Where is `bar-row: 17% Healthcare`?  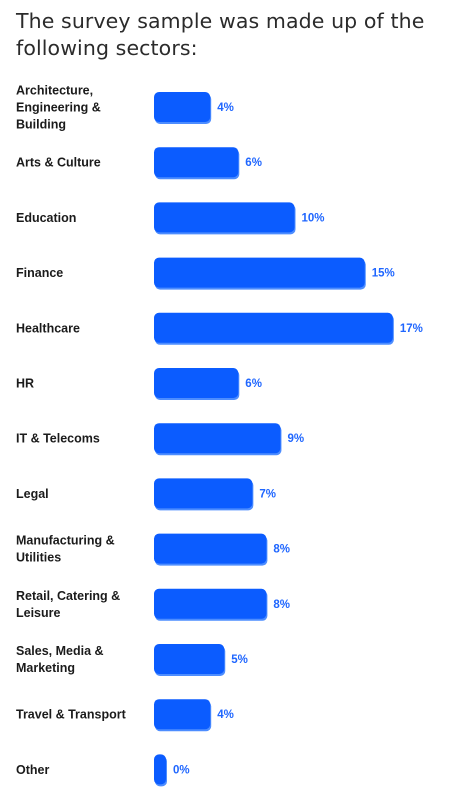 bar-row: 17% Healthcare is located at coordinates (219, 328).